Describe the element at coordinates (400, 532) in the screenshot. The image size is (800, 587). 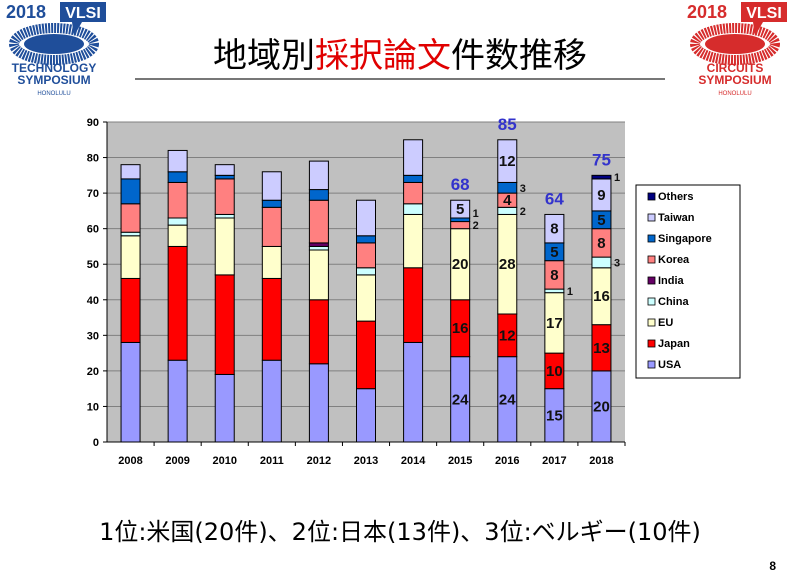
I see `ranking-summary: 1位:米国(20件)、2位:日本(13件)、3位:ベルギー(10件)` at that location.